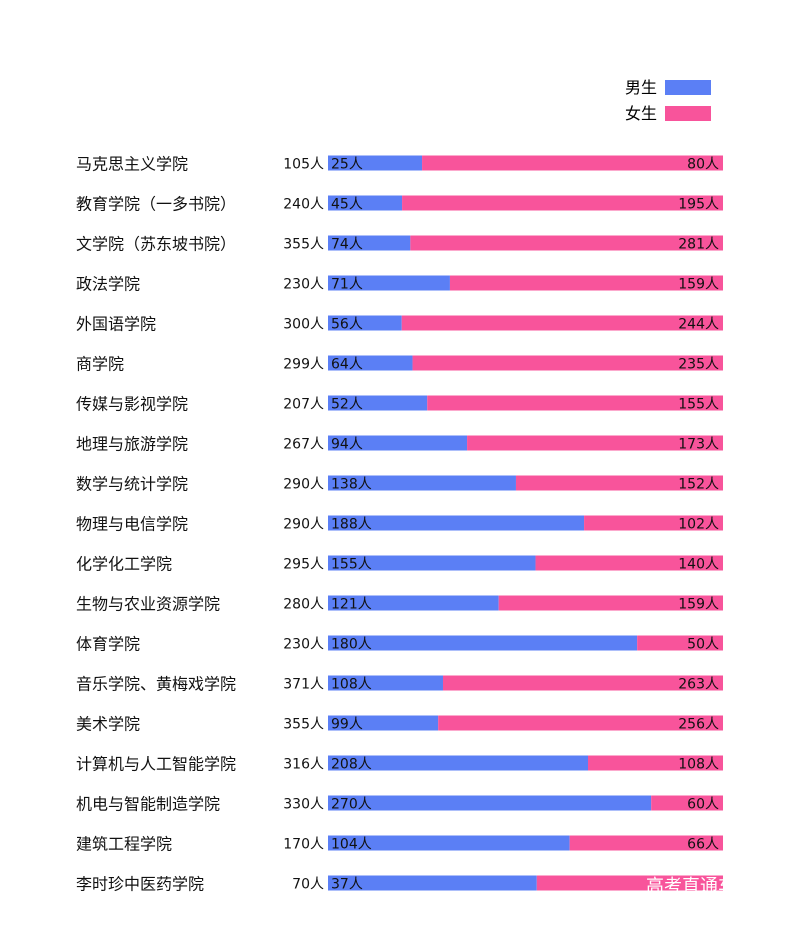 This screenshot has width=800, height=925. I want to click on bar-female-label: 235人, so click(698, 365).